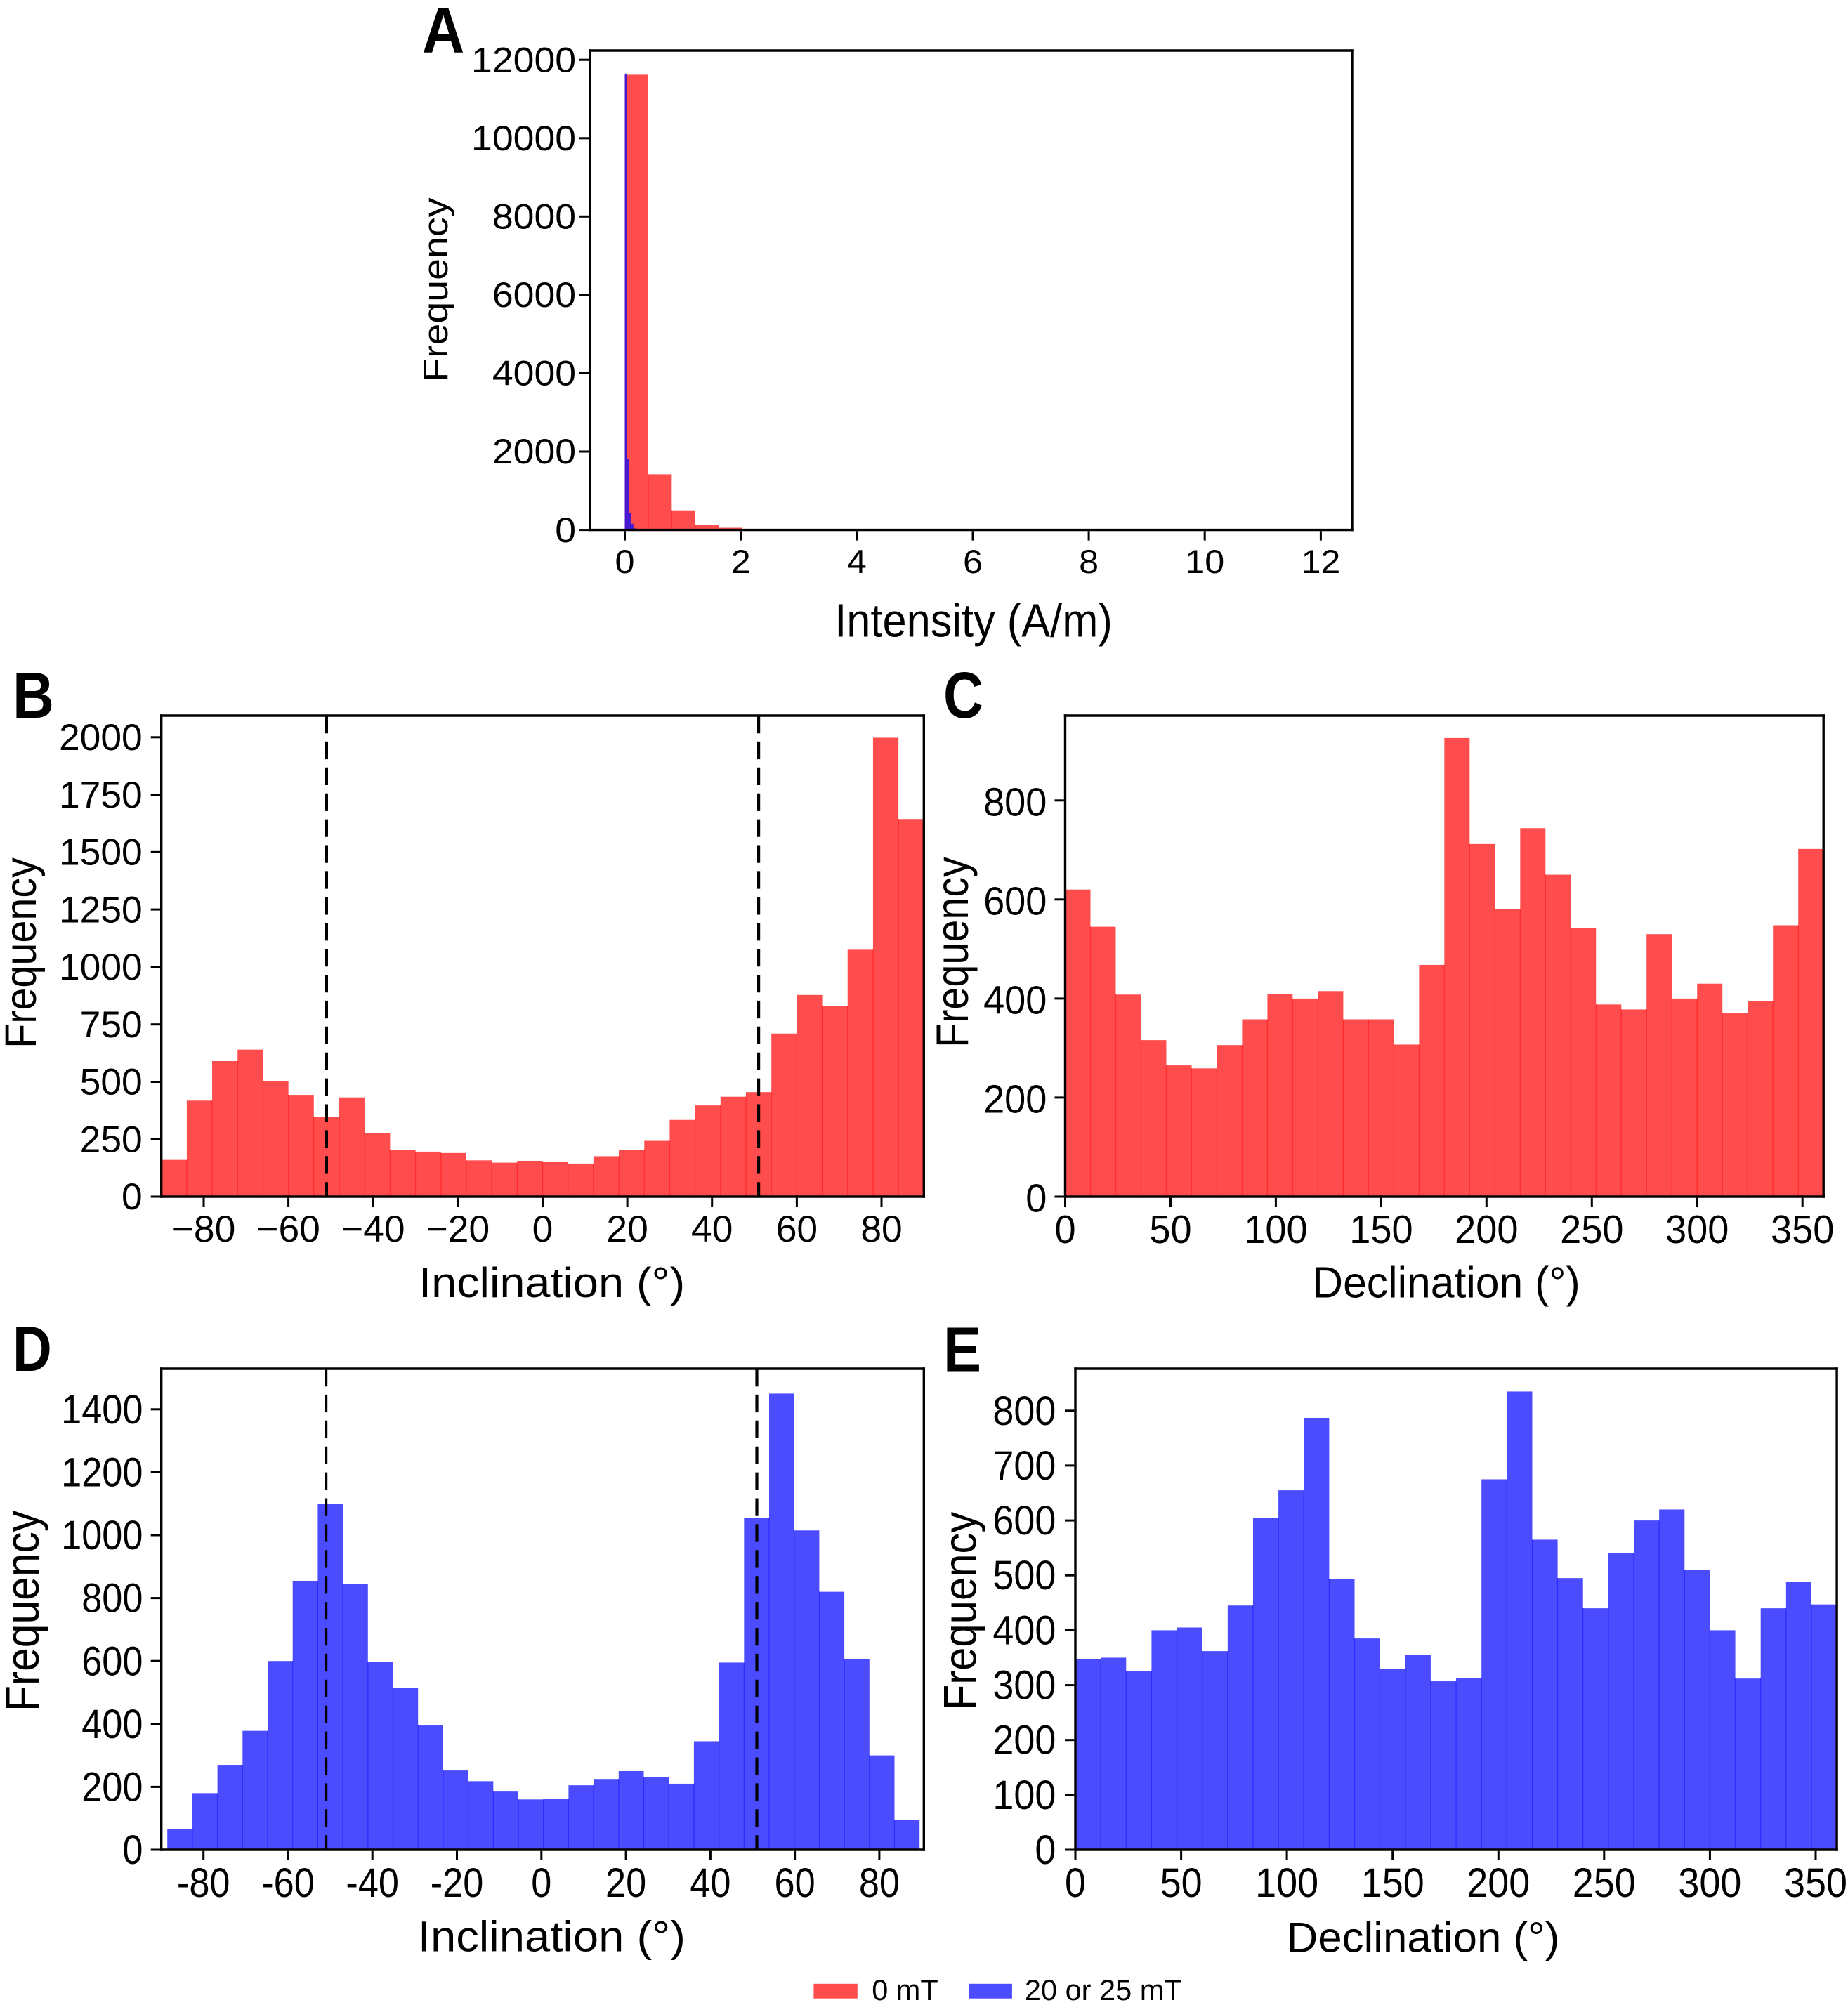 This screenshot has width=1848, height=2012. Describe the element at coordinates (1089, 562) in the screenshot. I see `svg-text: 8` at that location.